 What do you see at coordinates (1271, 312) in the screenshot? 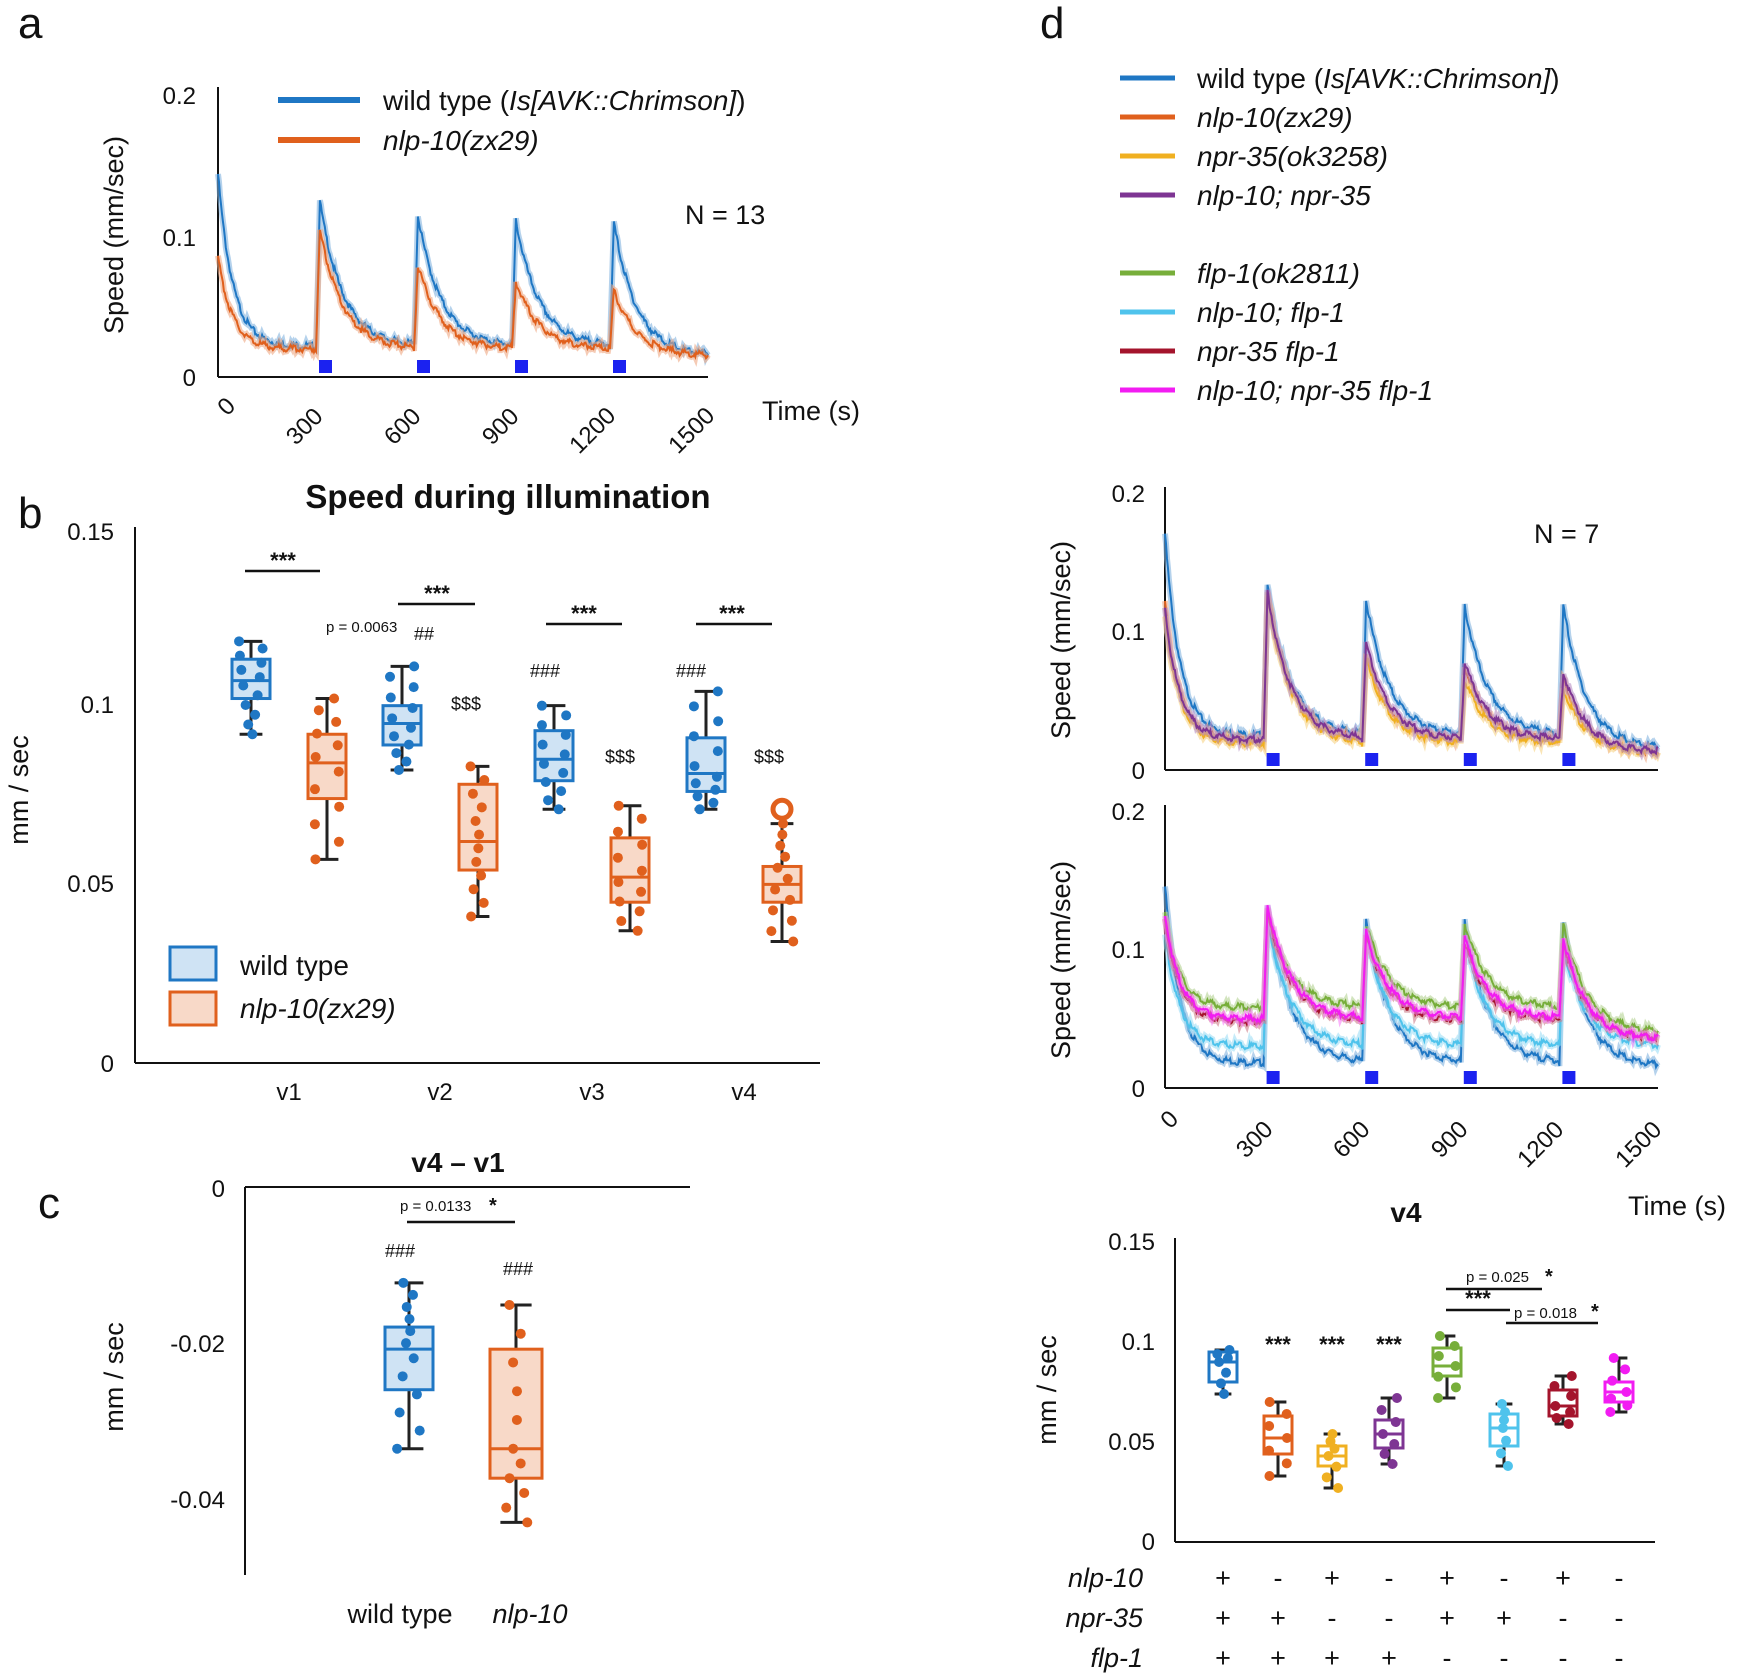
I see `d-legend-6: nlp-10; flp-1` at bounding box center [1271, 312].